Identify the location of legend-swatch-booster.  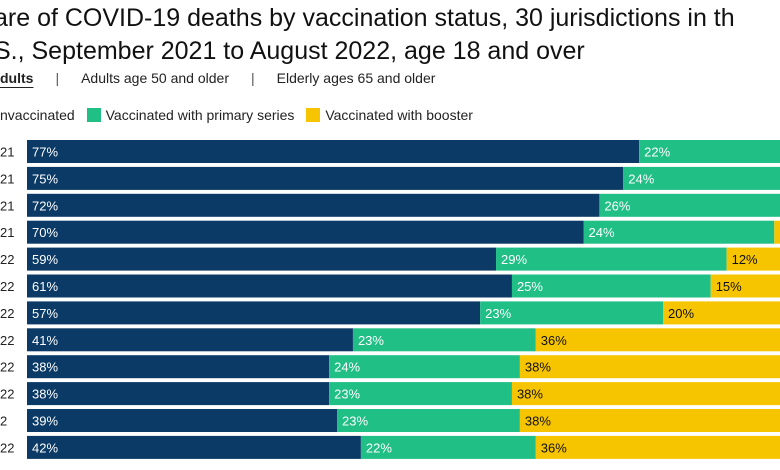
(313, 115).